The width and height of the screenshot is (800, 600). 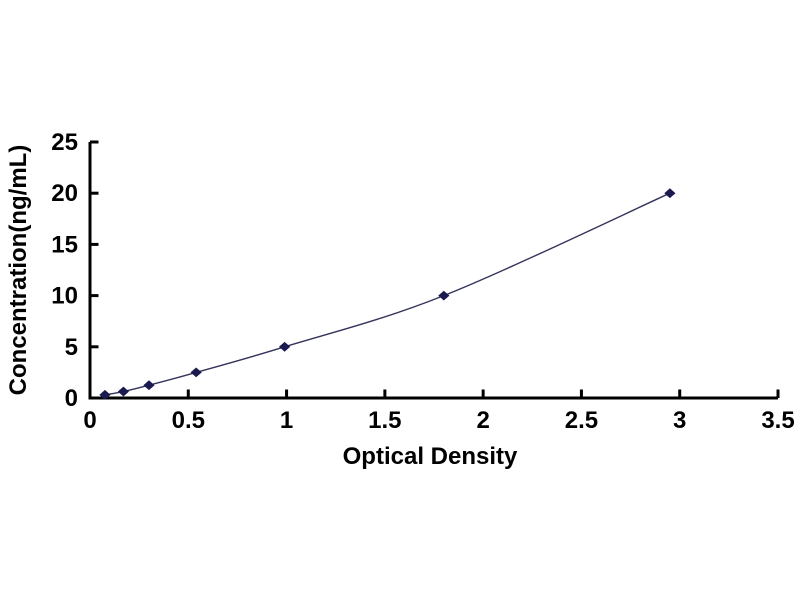 What do you see at coordinates (679, 420) in the screenshot?
I see `x-tick-label: 3` at bounding box center [679, 420].